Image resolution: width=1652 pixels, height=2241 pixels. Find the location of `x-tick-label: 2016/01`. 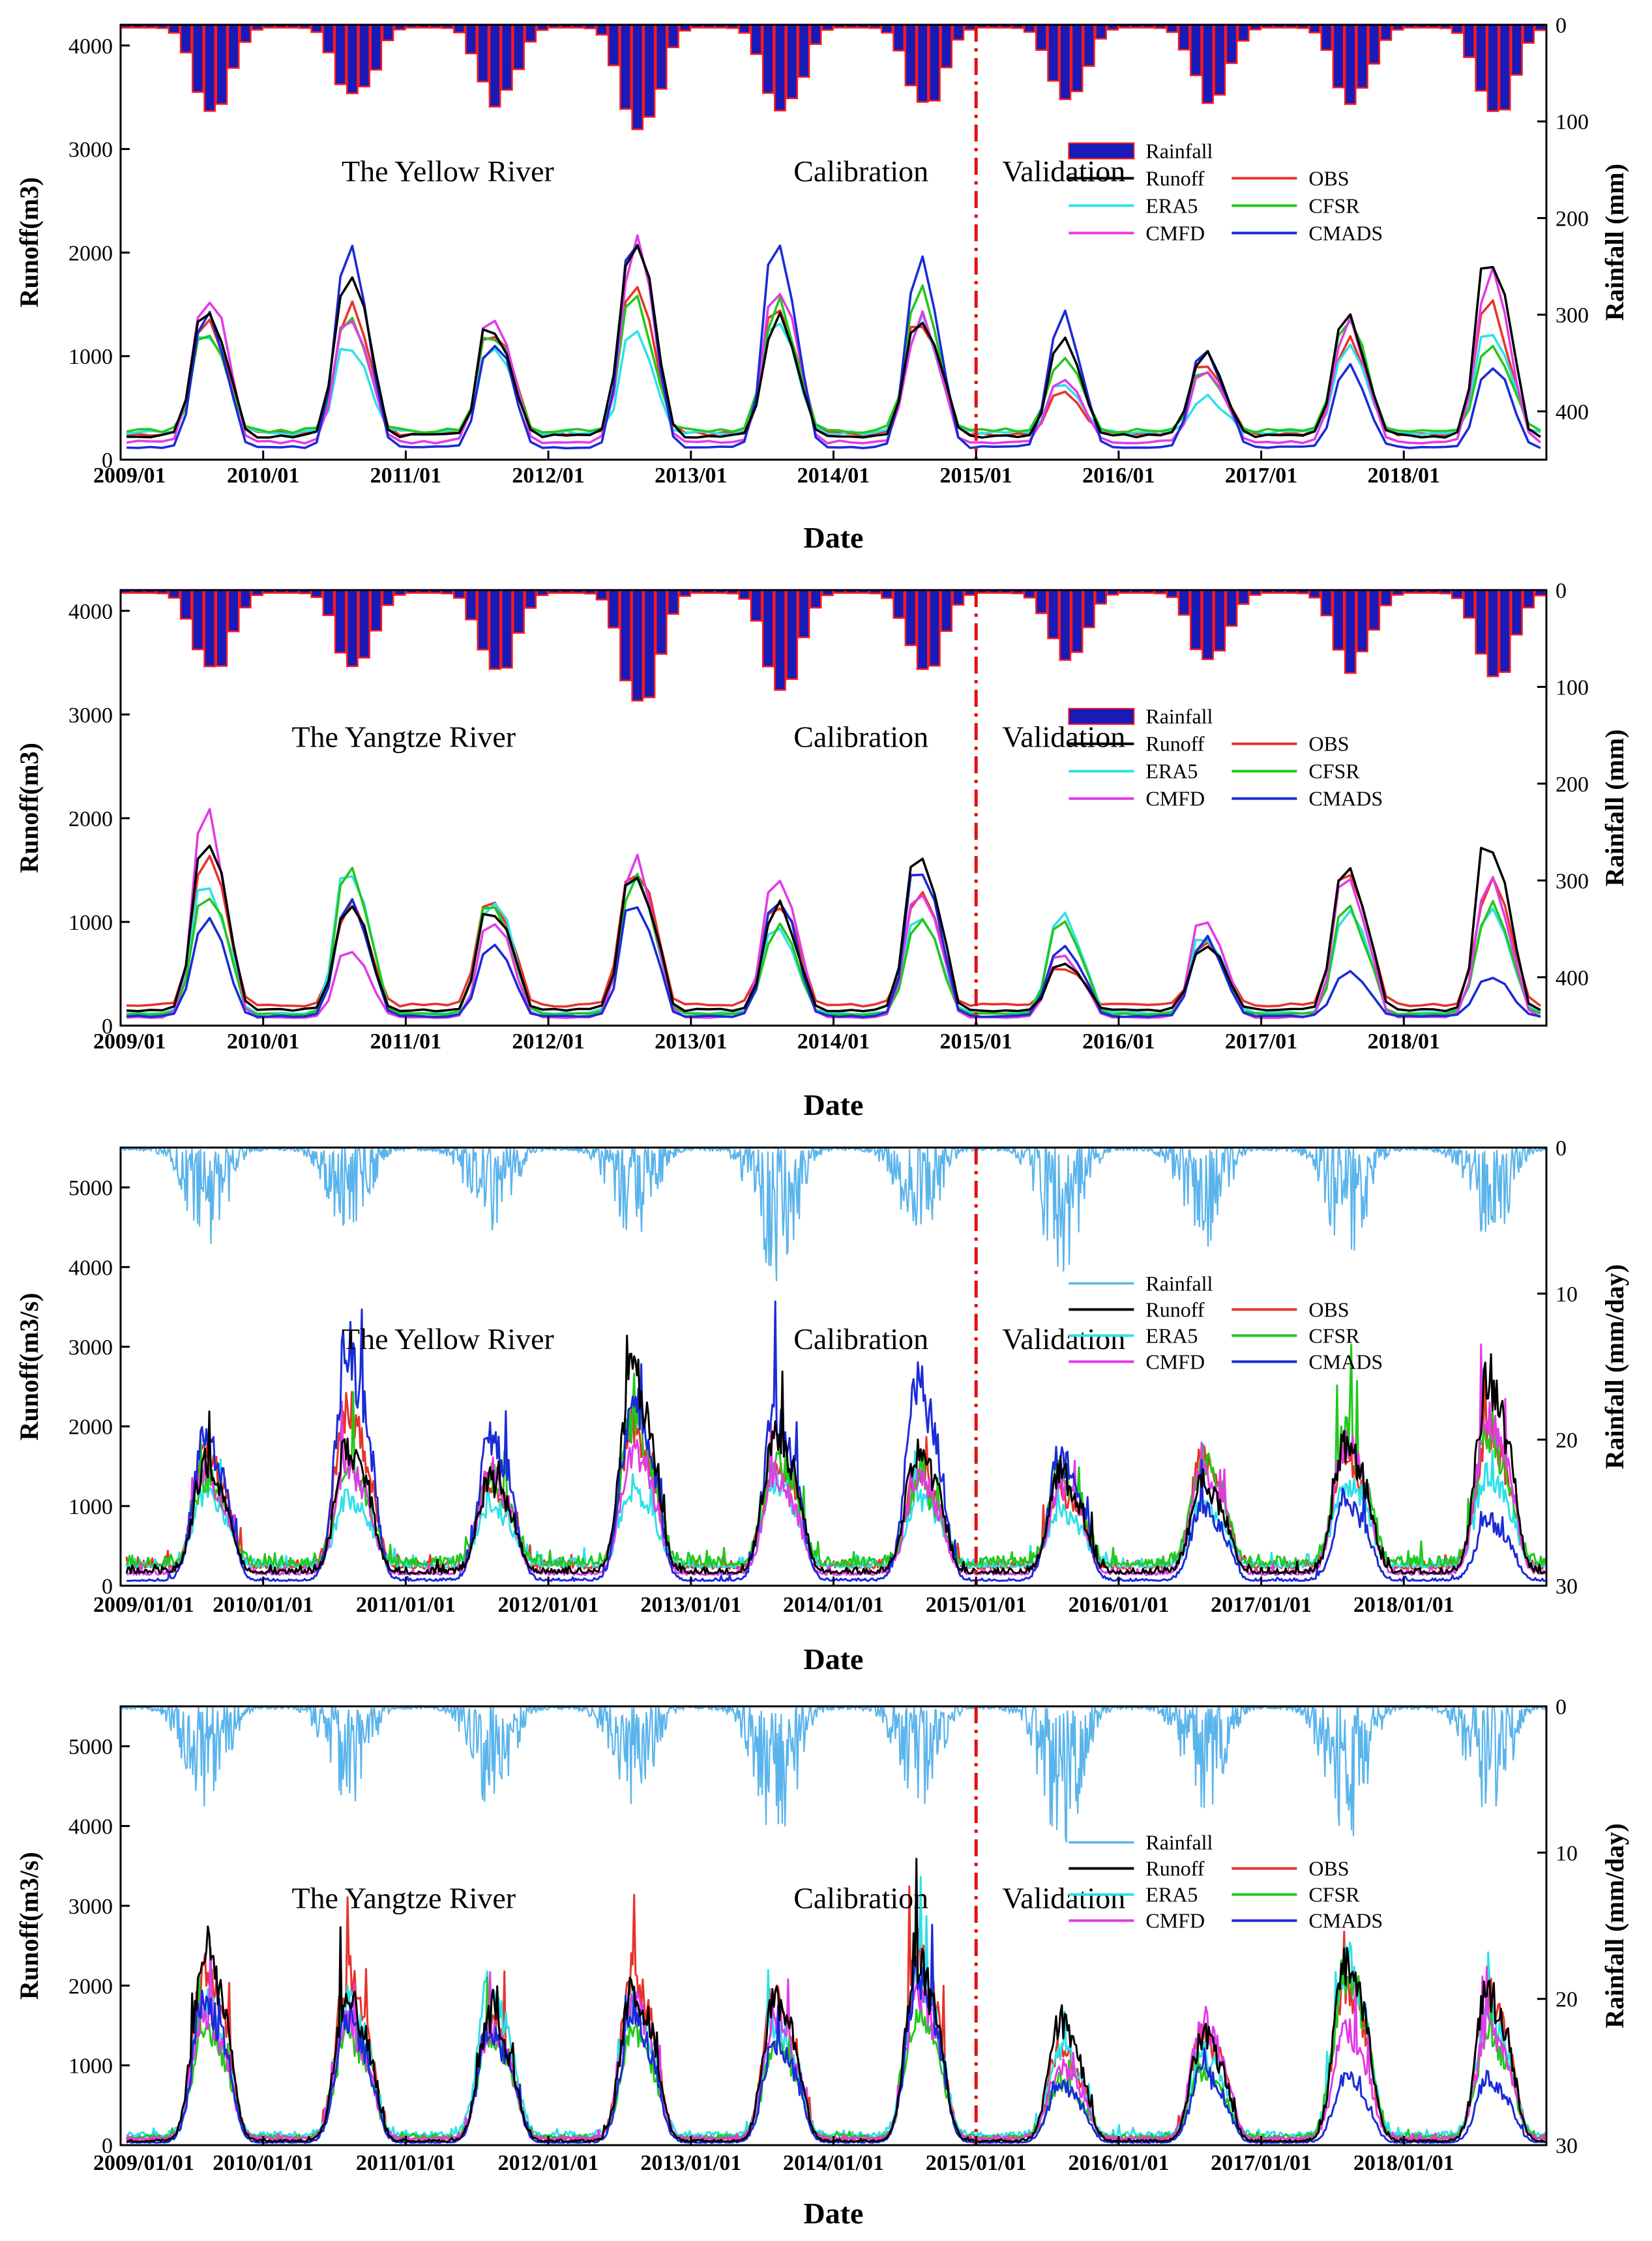

x-tick-label: 2016/01 is located at coordinates (1118, 476).